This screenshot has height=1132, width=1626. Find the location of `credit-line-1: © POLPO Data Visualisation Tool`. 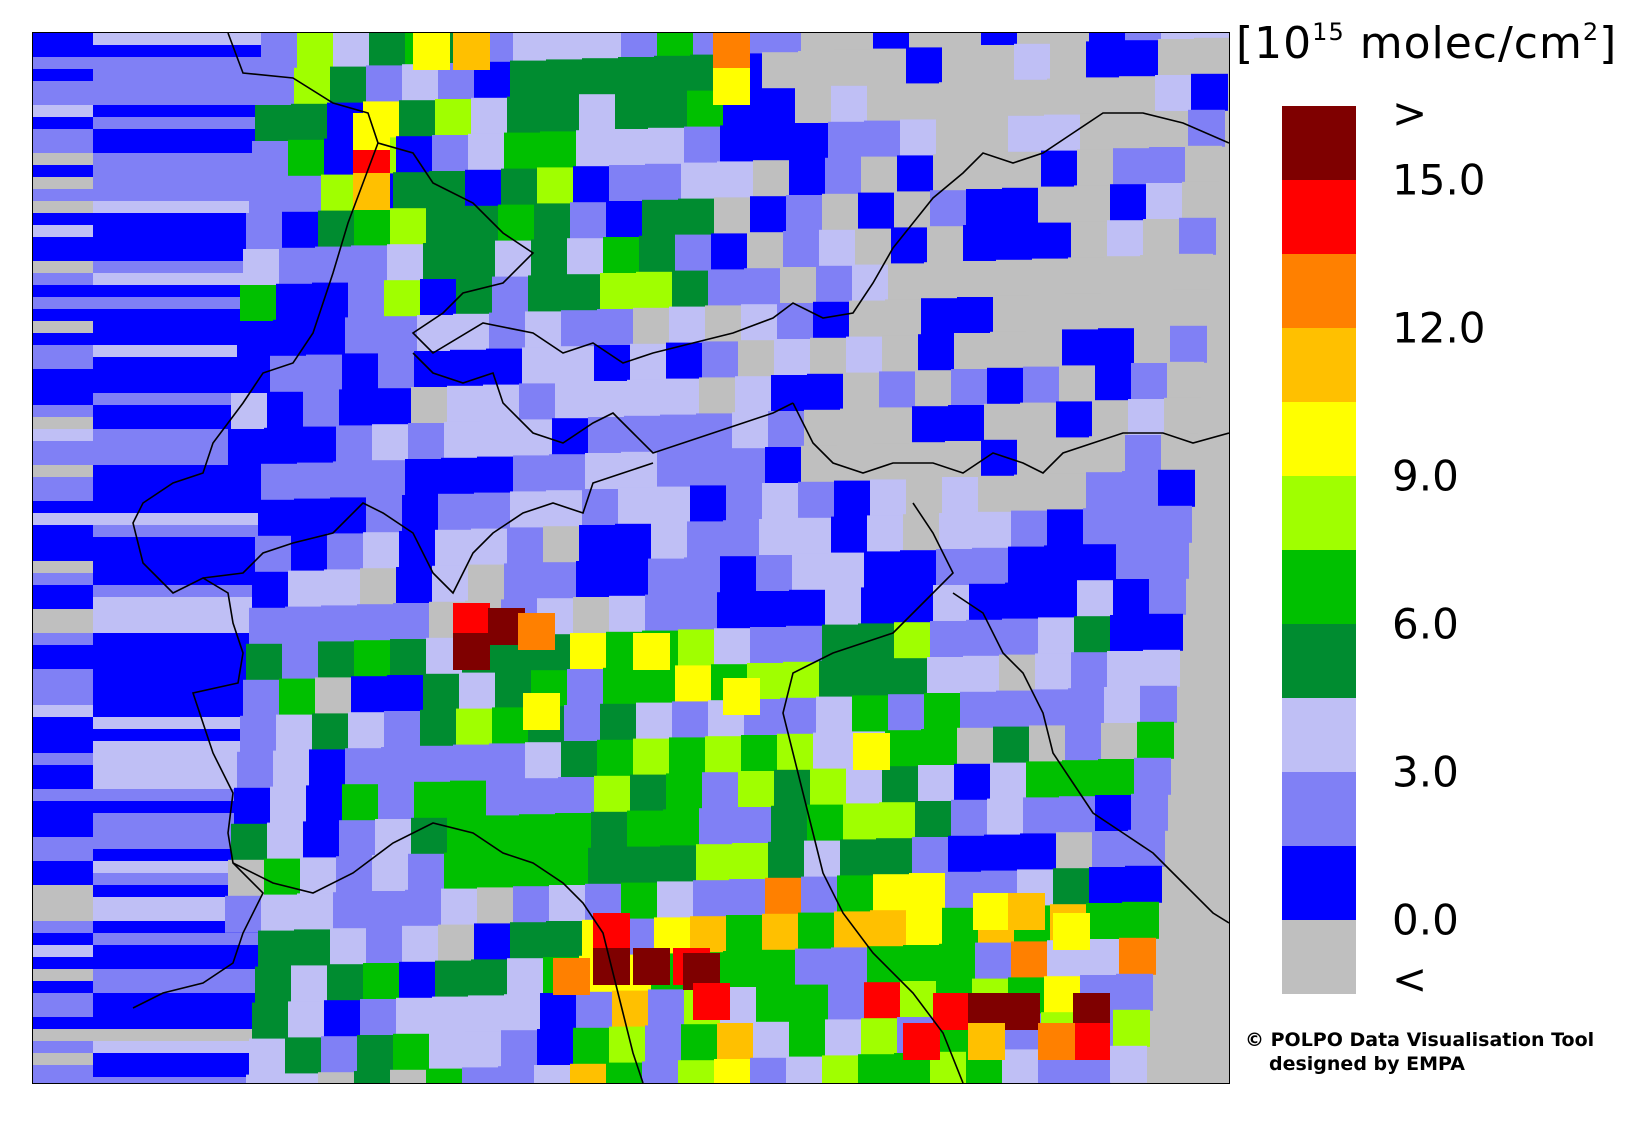

credit-line-1: © POLPO Data Visualisation Tool is located at coordinates (1420, 1040).